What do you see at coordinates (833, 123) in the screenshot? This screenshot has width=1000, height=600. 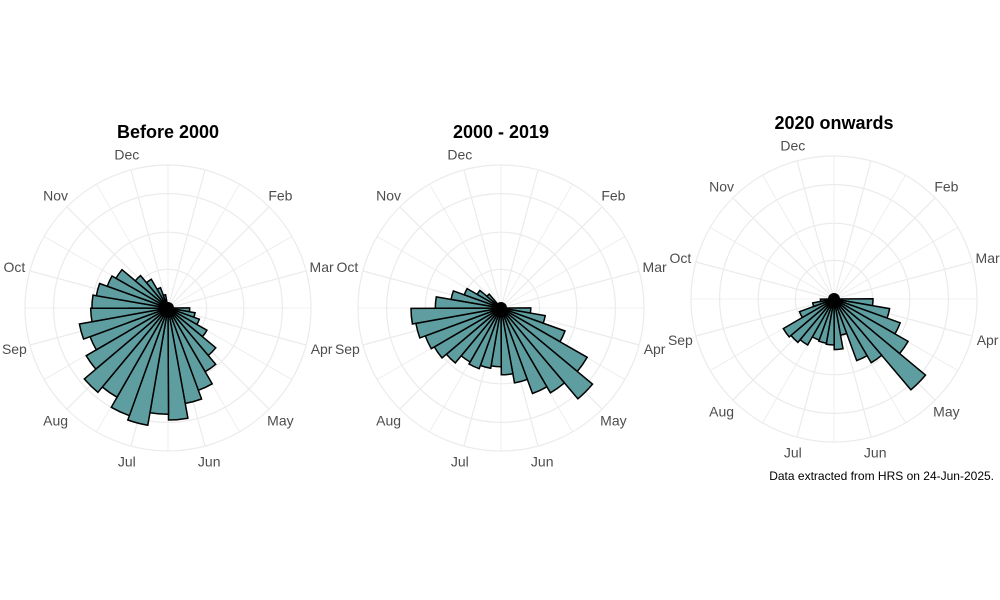 I see `chart-title: 2020 onwards` at bounding box center [833, 123].